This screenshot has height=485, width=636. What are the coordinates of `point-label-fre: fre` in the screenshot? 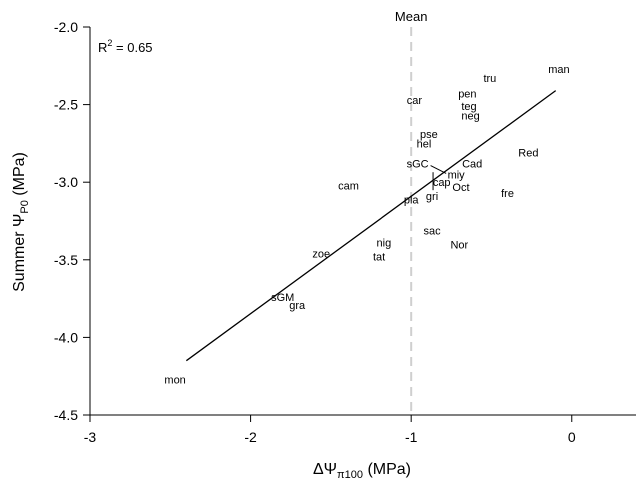 It's located at (507, 194).